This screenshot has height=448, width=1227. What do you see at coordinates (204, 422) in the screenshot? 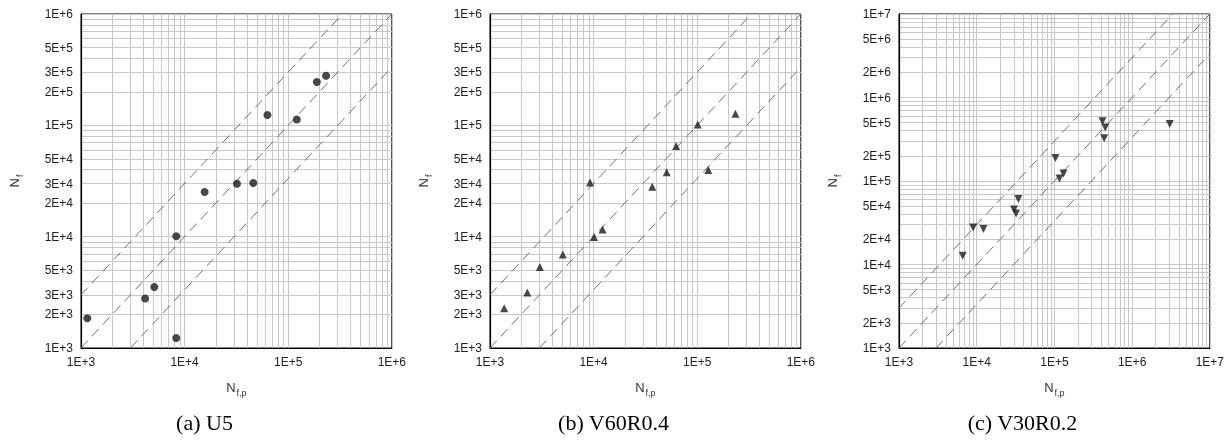
I see `text: (a) U5` at bounding box center [204, 422].